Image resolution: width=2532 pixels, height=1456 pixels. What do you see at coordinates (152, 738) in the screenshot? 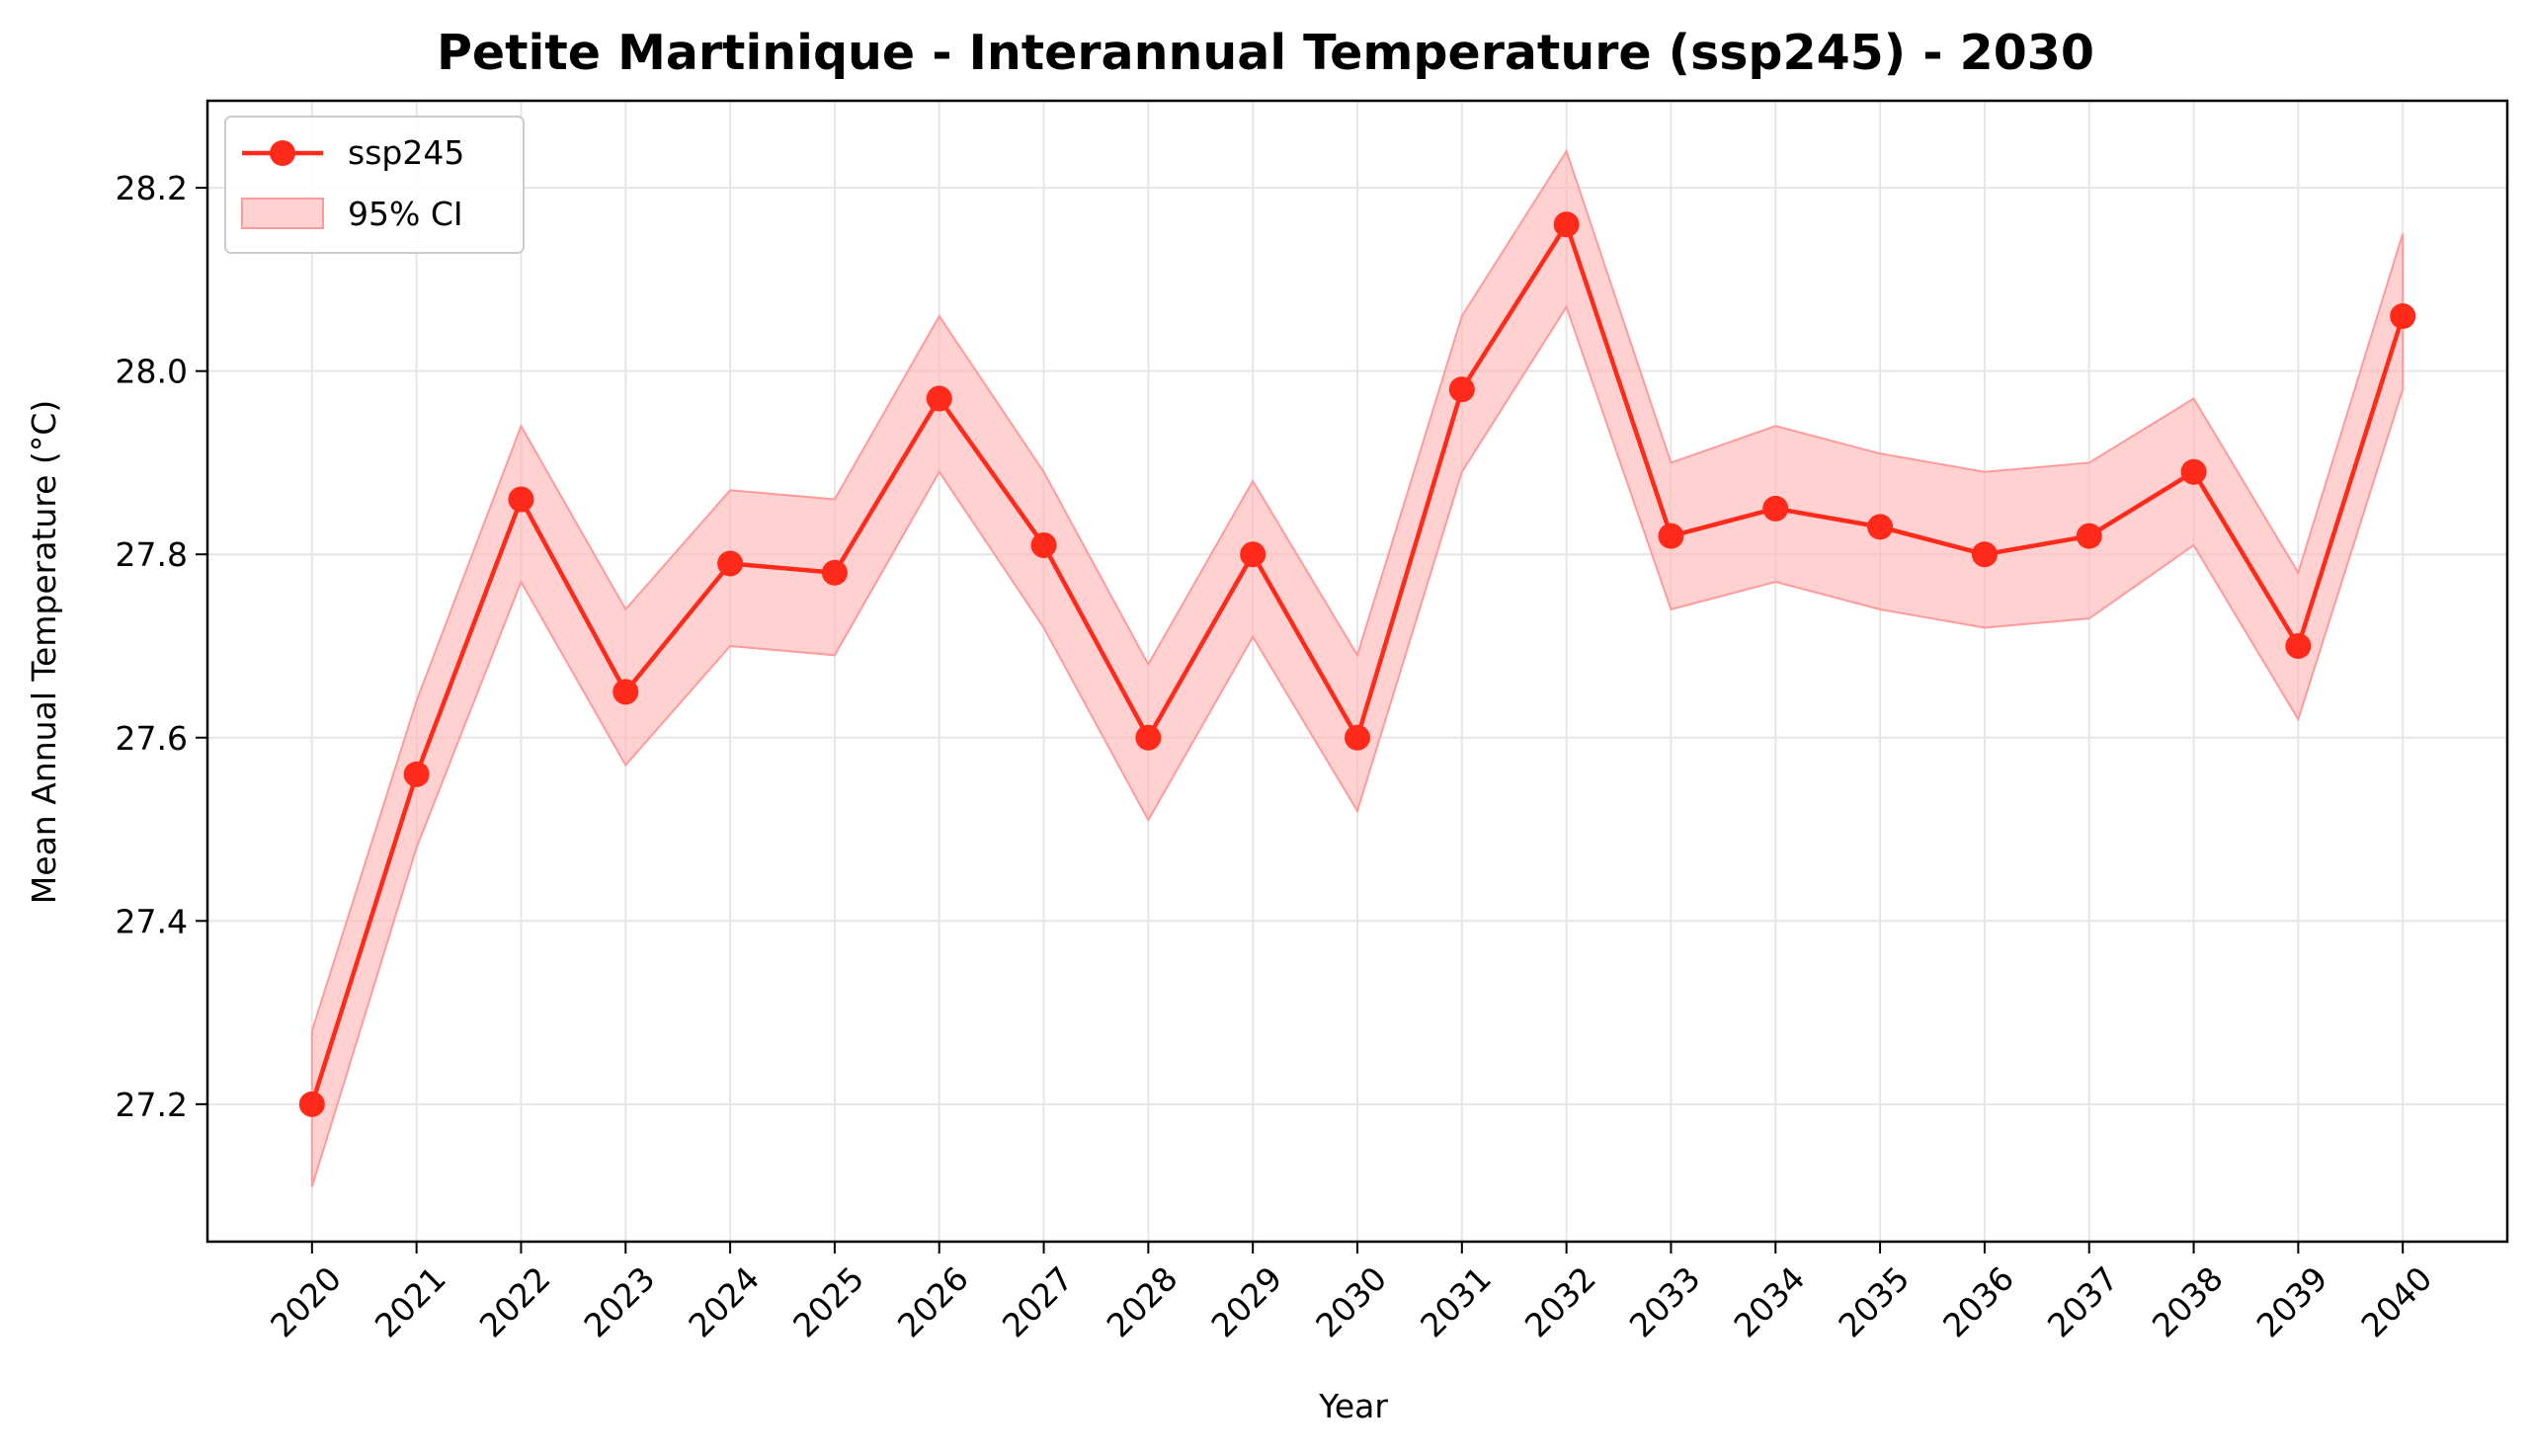
I see `y-tick-label: 27.6` at bounding box center [152, 738].